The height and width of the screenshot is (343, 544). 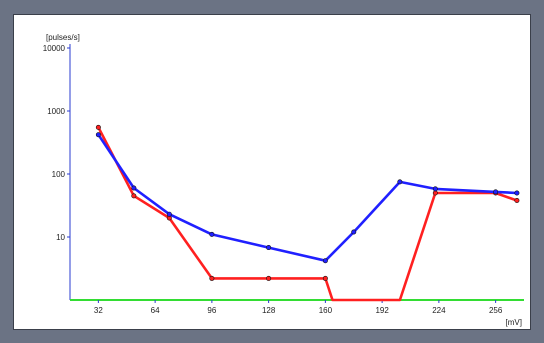 I want to click on y-tick-label: 1000, so click(x=56, y=111).